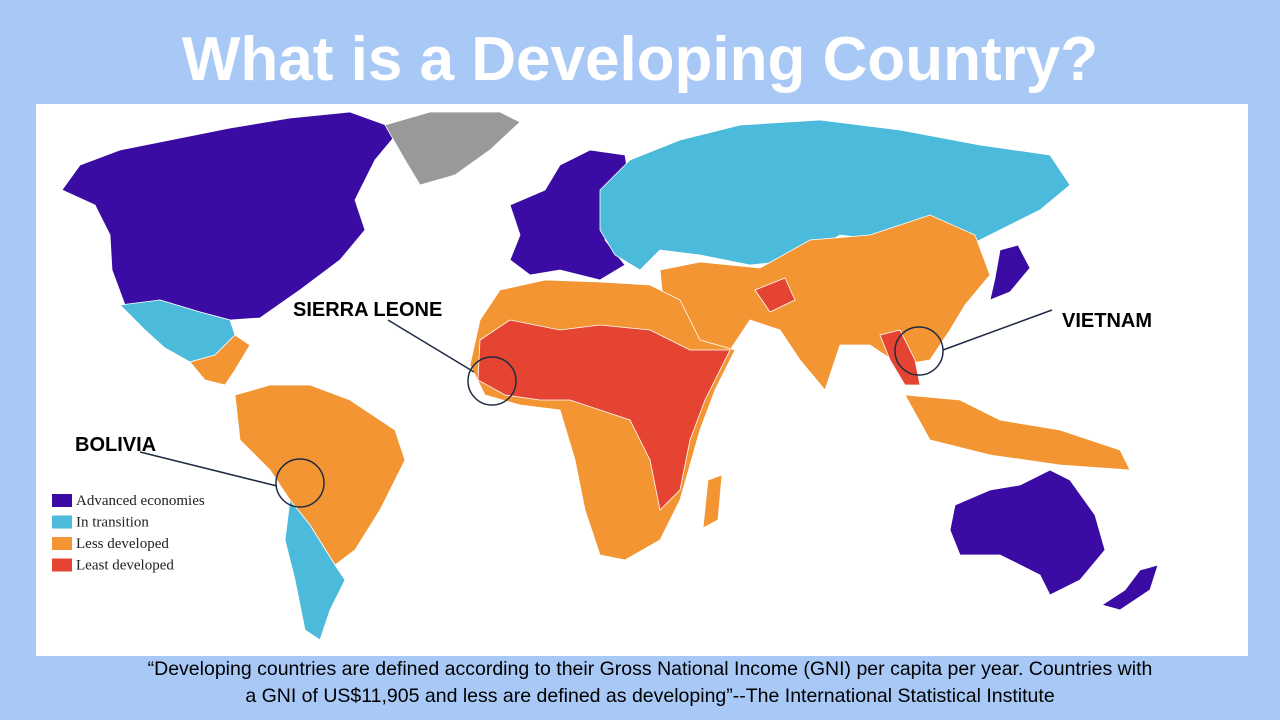 This screenshot has width=1280, height=720. What do you see at coordinates (1010, 272) in the screenshot?
I see `japan` at bounding box center [1010, 272].